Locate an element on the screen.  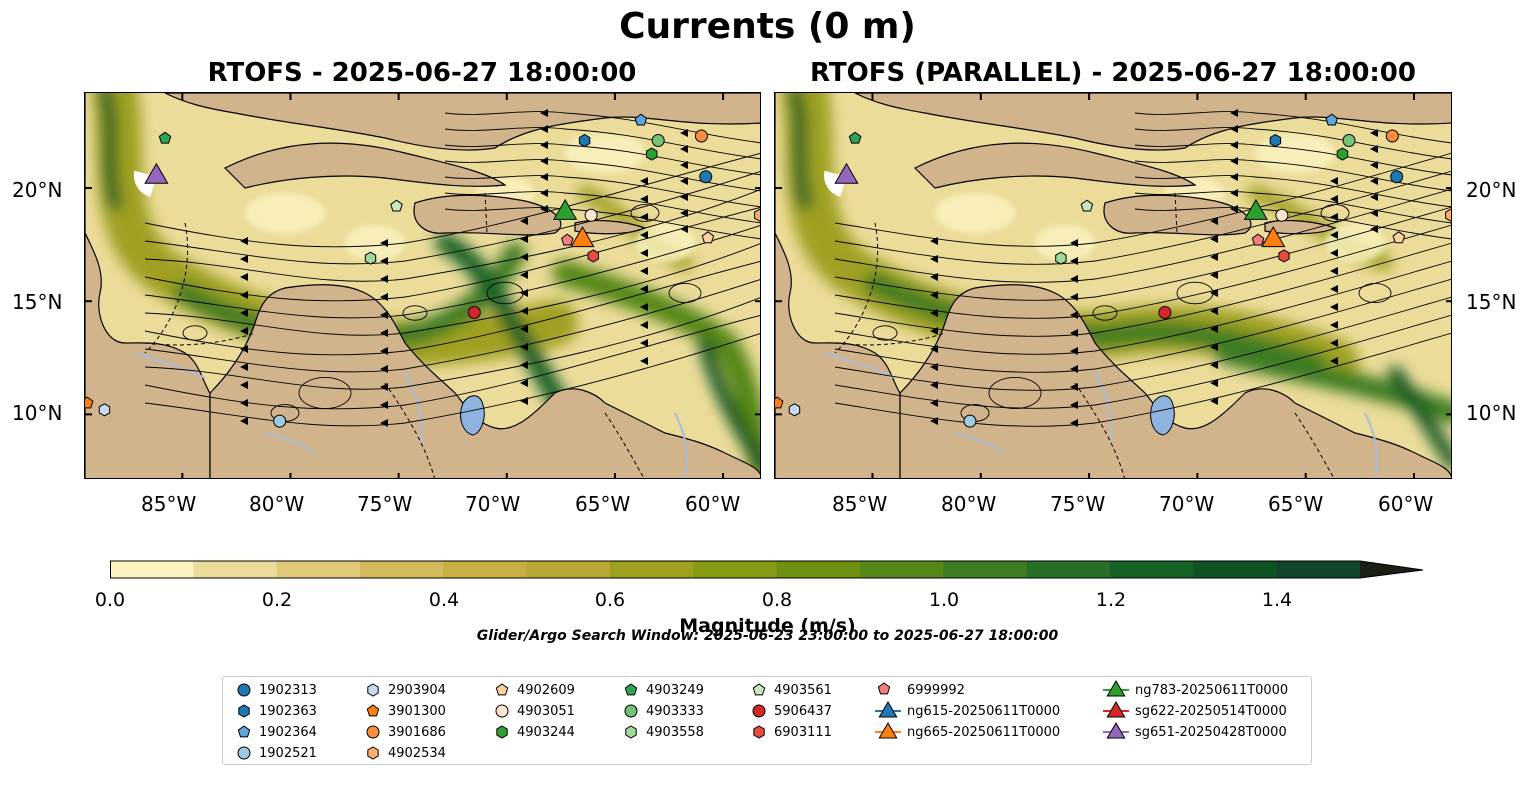
legend-label: 4903249 is located at coordinates (675, 690).